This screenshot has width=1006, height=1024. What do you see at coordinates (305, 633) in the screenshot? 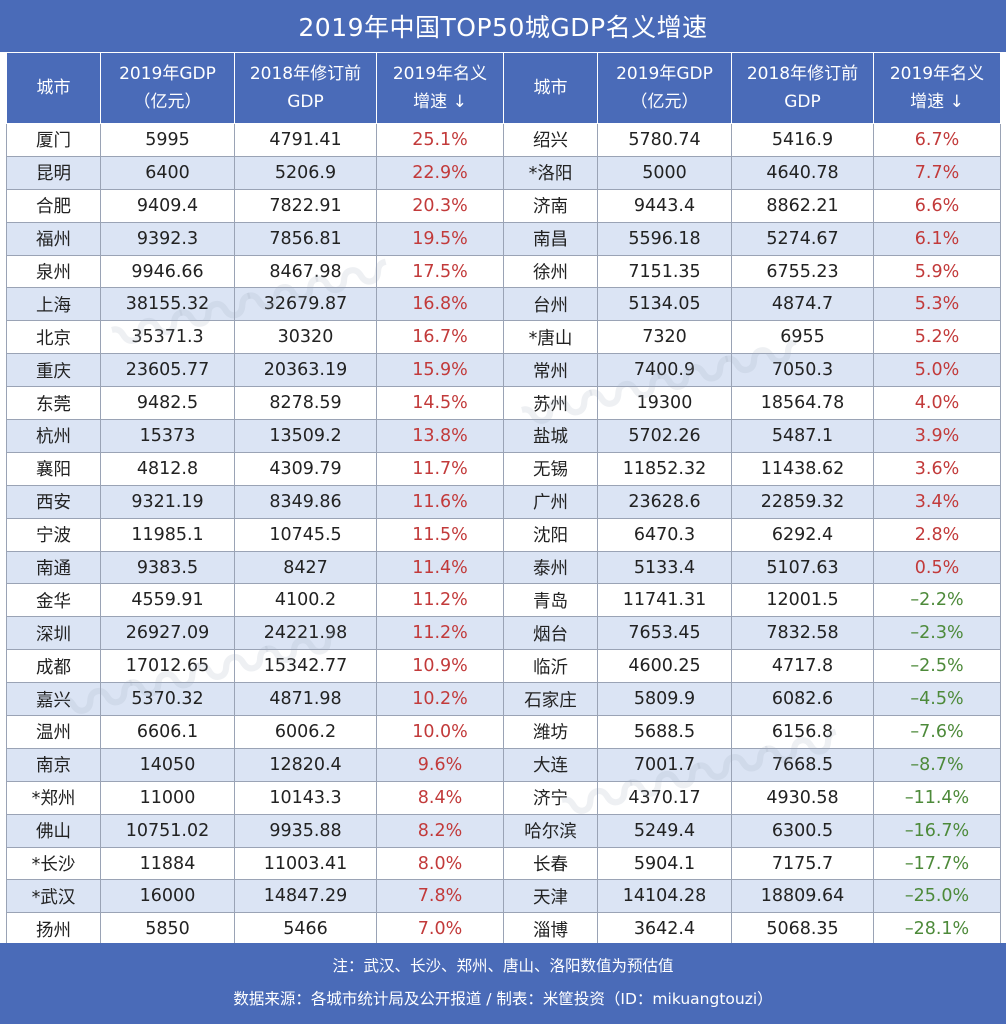
I see `gdp2018-cell: 24221.98` at bounding box center [305, 633].